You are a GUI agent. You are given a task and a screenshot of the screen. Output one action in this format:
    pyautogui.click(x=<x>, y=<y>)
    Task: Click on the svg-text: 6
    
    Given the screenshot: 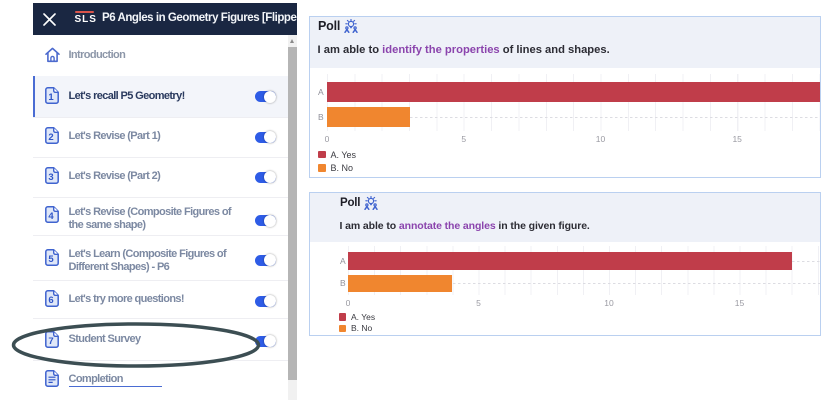 What is the action you would take?
    pyautogui.click(x=50, y=300)
    